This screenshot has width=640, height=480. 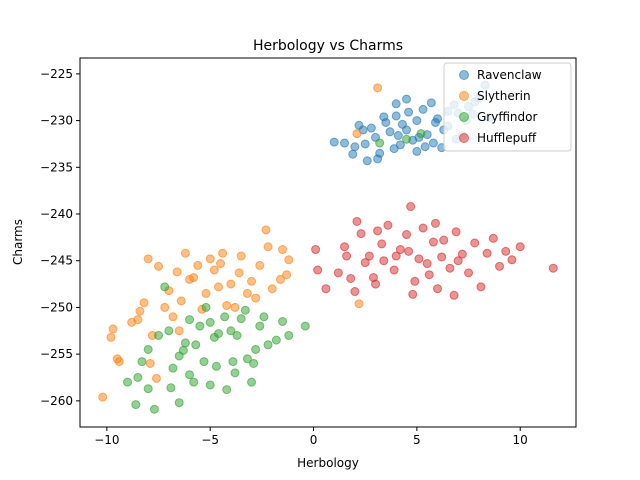 What do you see at coordinates (328, 463) in the screenshot?
I see `x-axis-label: Herbology` at bounding box center [328, 463].